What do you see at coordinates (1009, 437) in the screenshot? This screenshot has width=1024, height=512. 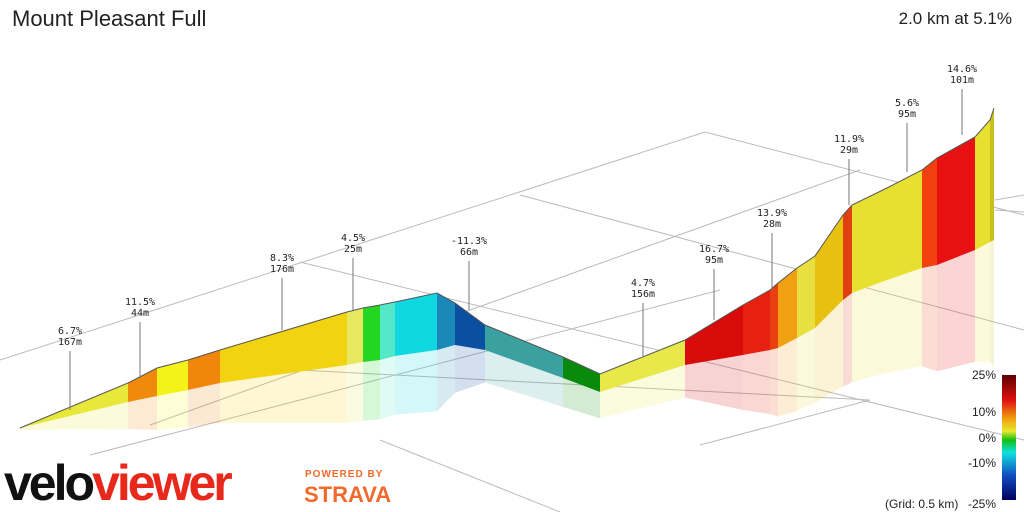 I see `color-scale` at bounding box center [1009, 437].